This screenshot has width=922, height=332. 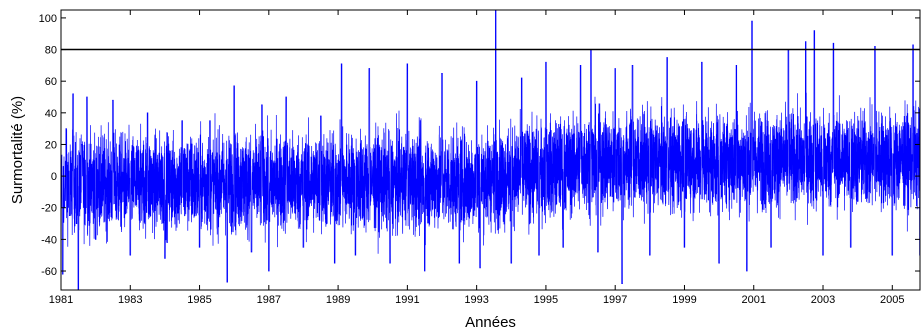 I want to click on x-tick-label: 1989, so click(x=338, y=300).